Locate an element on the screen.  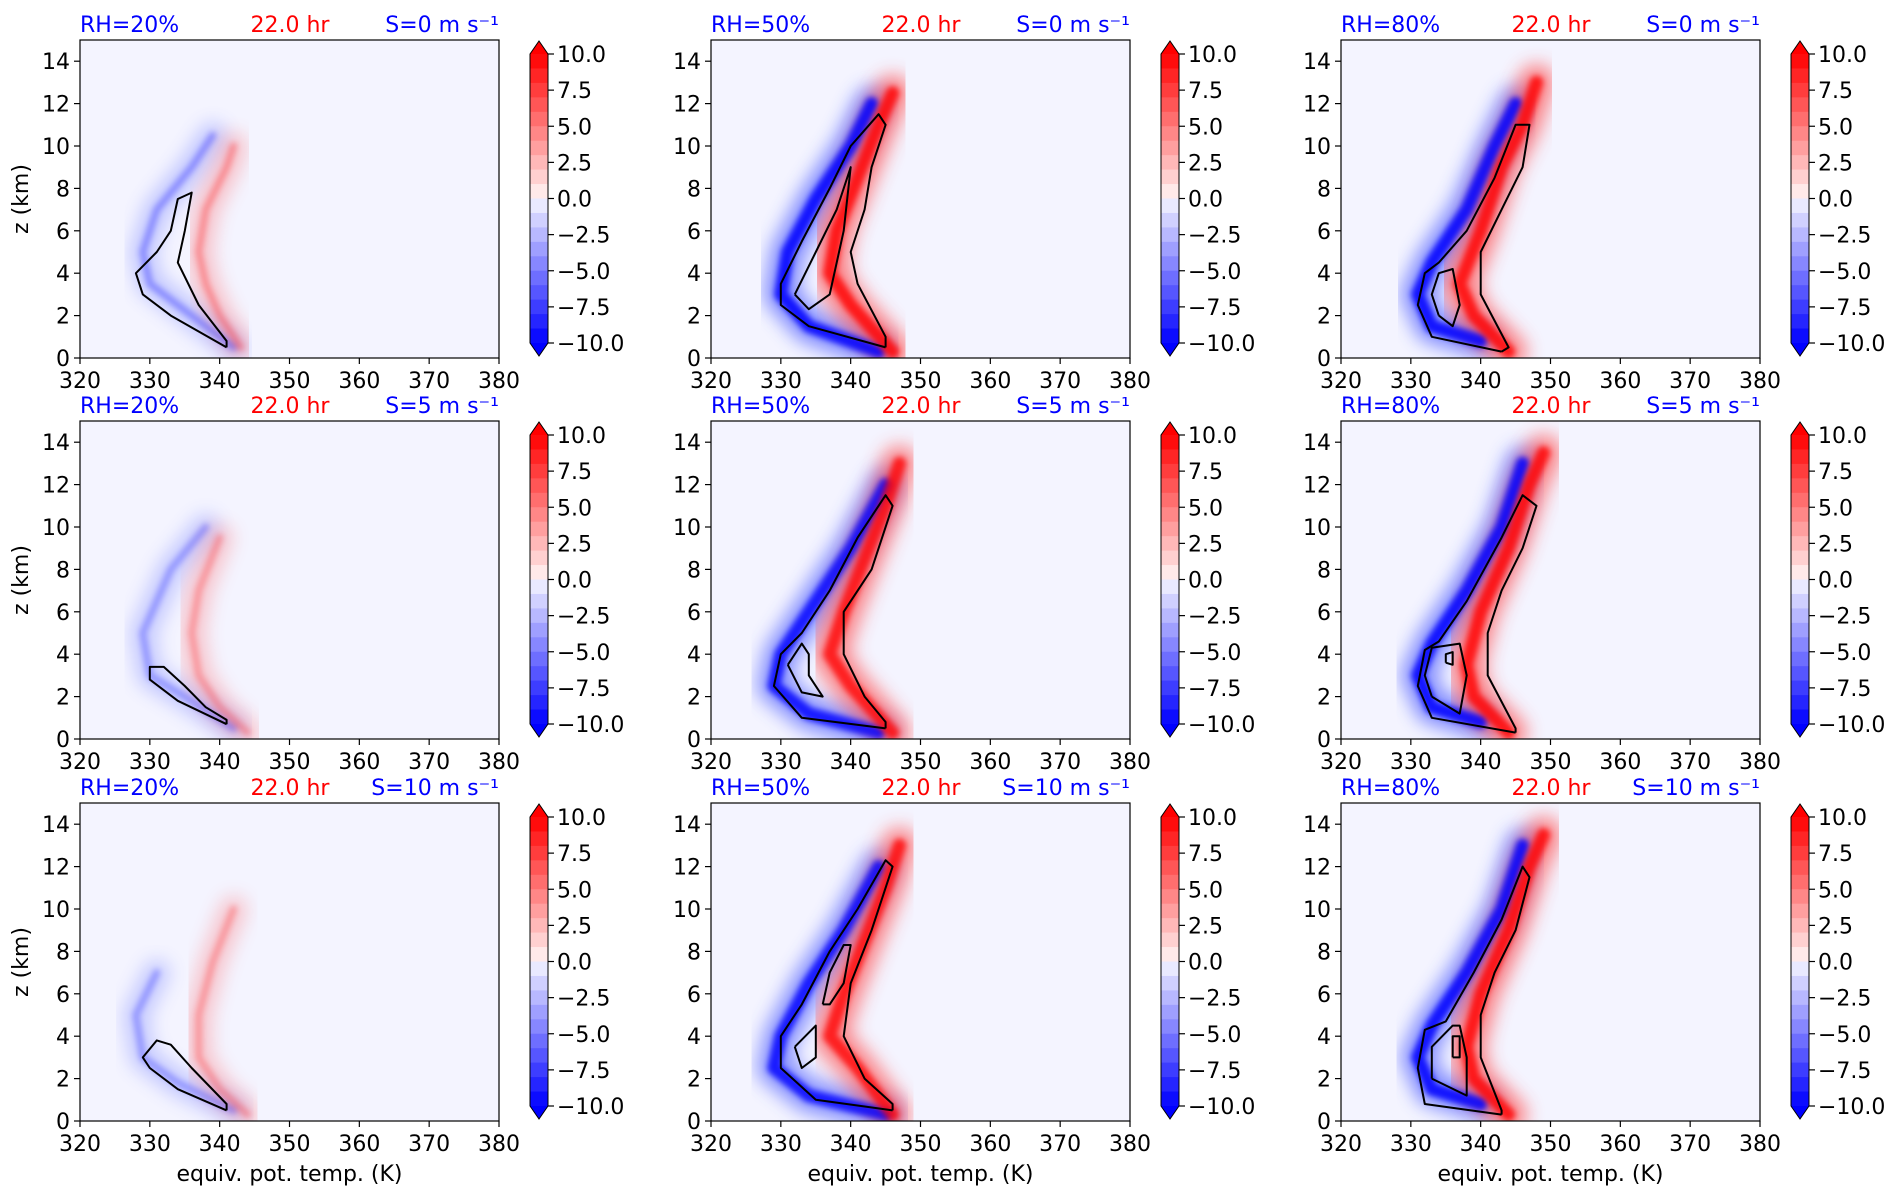
x-tick-label: 360 is located at coordinates (359, 1144).